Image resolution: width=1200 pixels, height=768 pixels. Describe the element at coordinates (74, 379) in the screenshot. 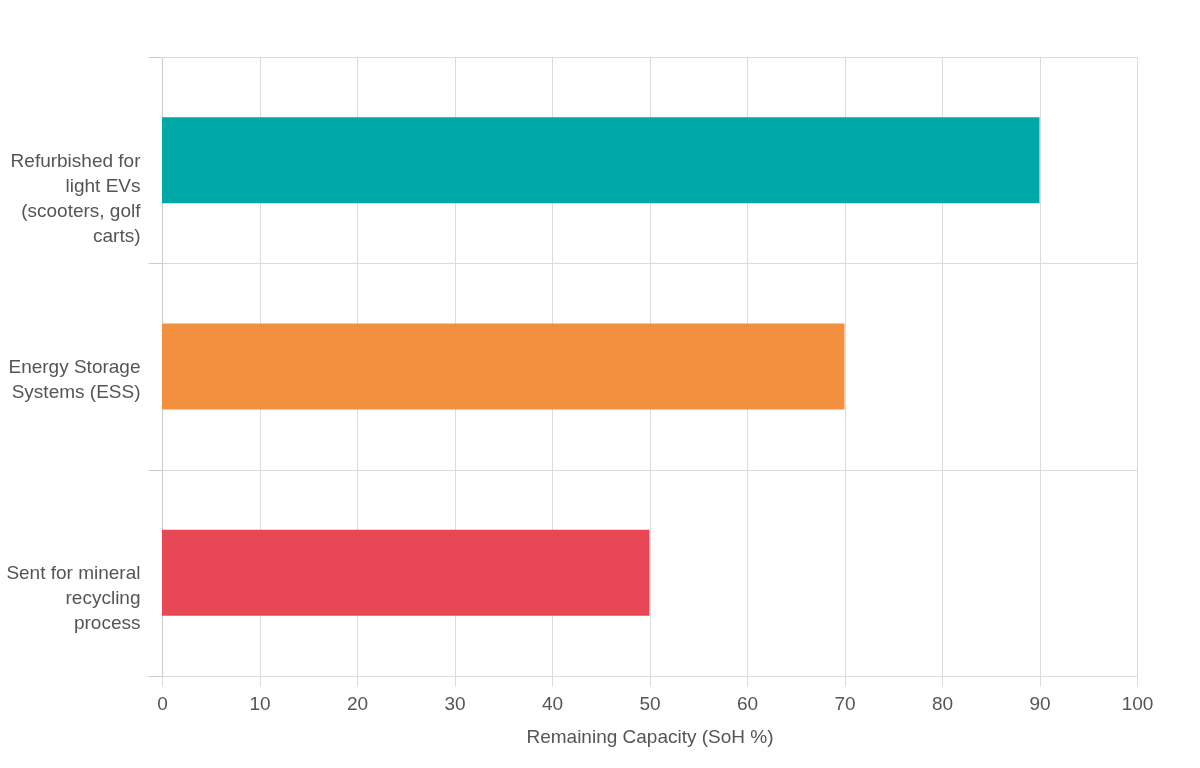

I see `y-tick-label: Energy Storage Systems (ESS)` at that location.